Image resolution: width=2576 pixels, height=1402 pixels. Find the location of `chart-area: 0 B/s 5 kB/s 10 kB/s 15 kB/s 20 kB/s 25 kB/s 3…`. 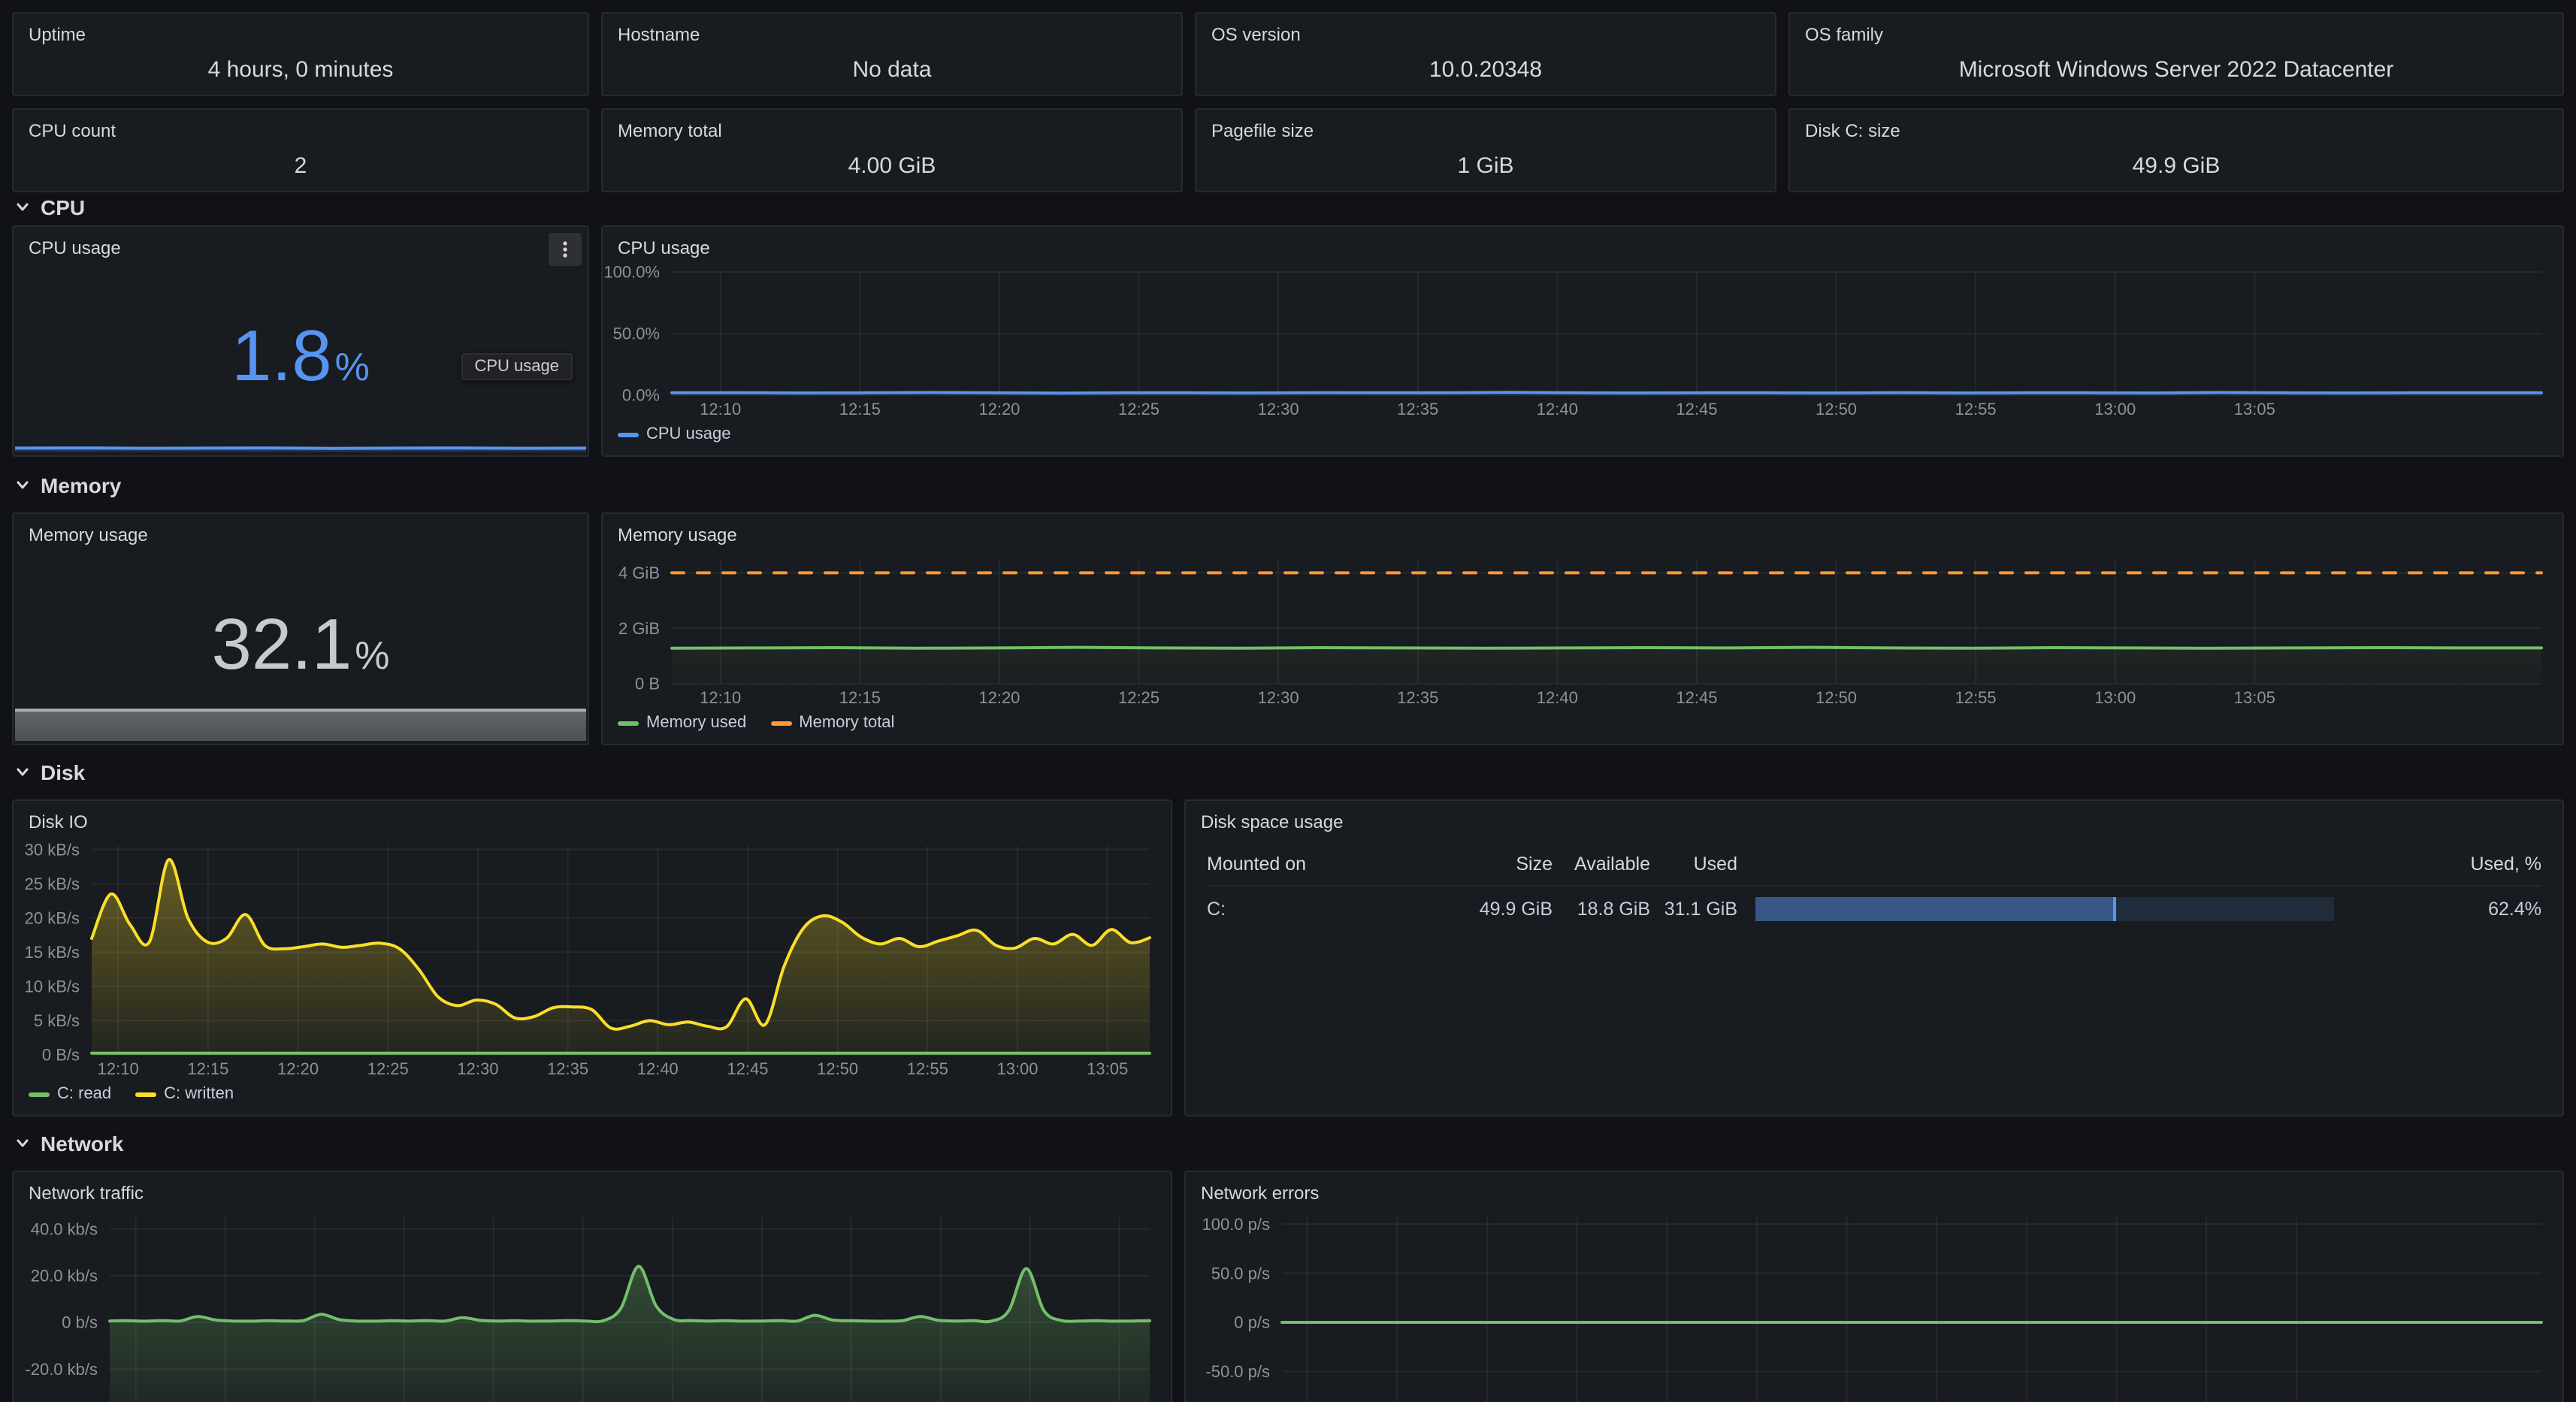

chart-area: 0 B/s 5 kB/s 10 kB/s 15 kB/s 20 kB/s 25 kB/s 3… is located at coordinates (592, 956).